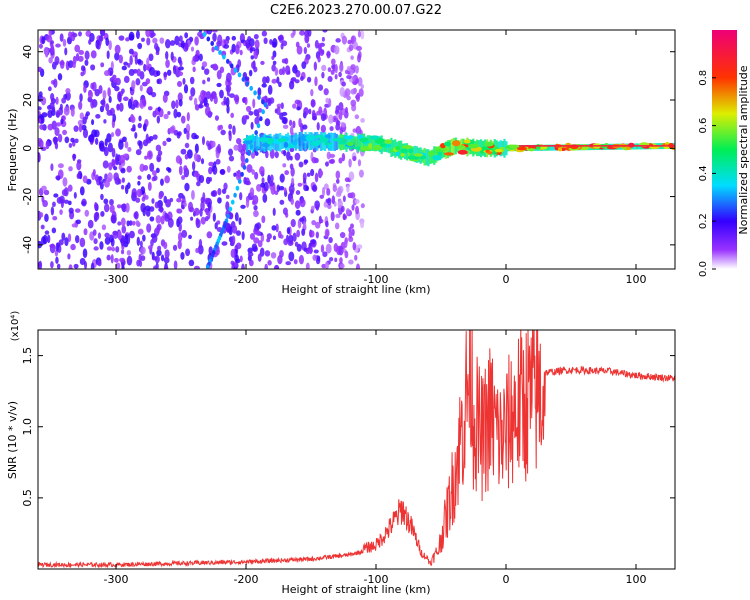 The height and width of the screenshot is (600, 750). I want to click on x-tick-label: 0, so click(506, 279).